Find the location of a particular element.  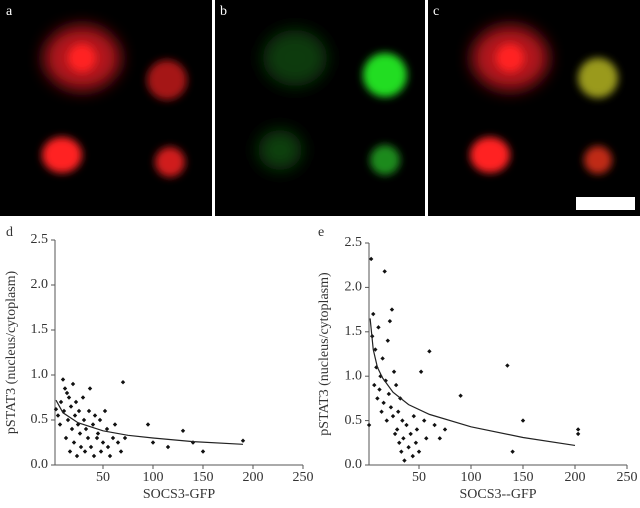

image-c is located at coordinates (534, 108).